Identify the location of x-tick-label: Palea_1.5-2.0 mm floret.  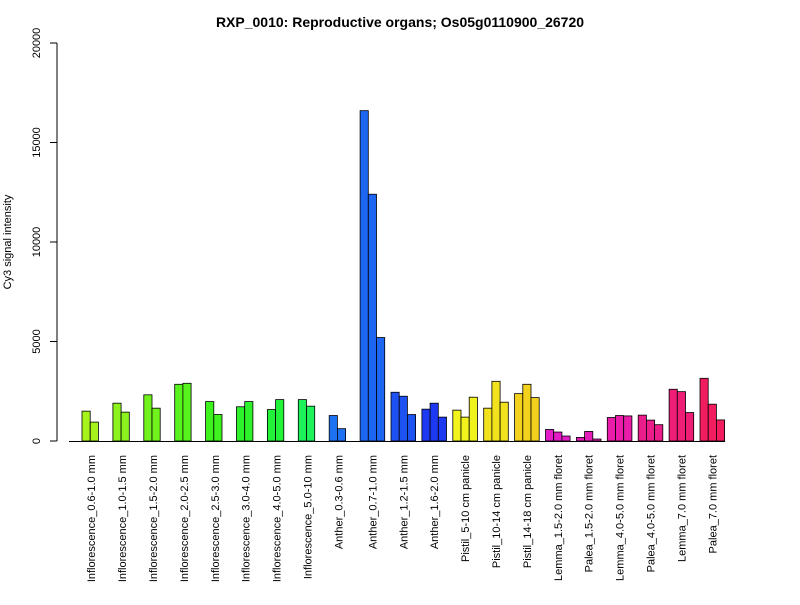
(590, 513).